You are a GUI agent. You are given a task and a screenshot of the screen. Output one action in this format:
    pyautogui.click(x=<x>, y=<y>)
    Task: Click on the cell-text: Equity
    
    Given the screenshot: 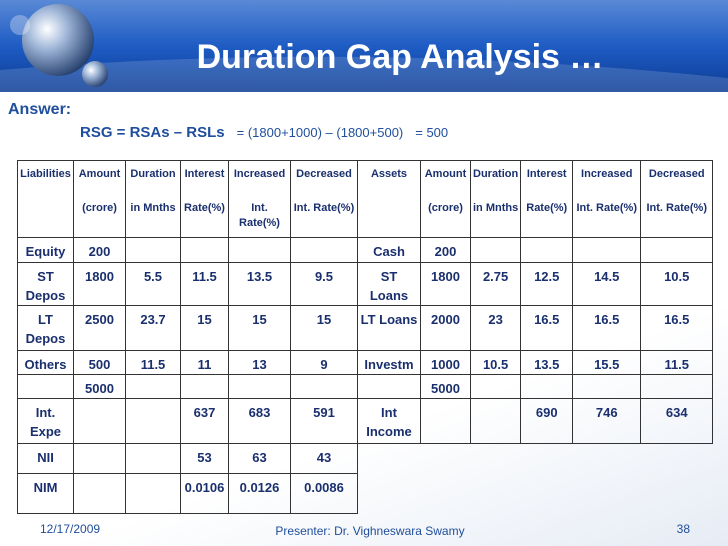 What is the action you would take?
    pyautogui.click(x=45, y=251)
    